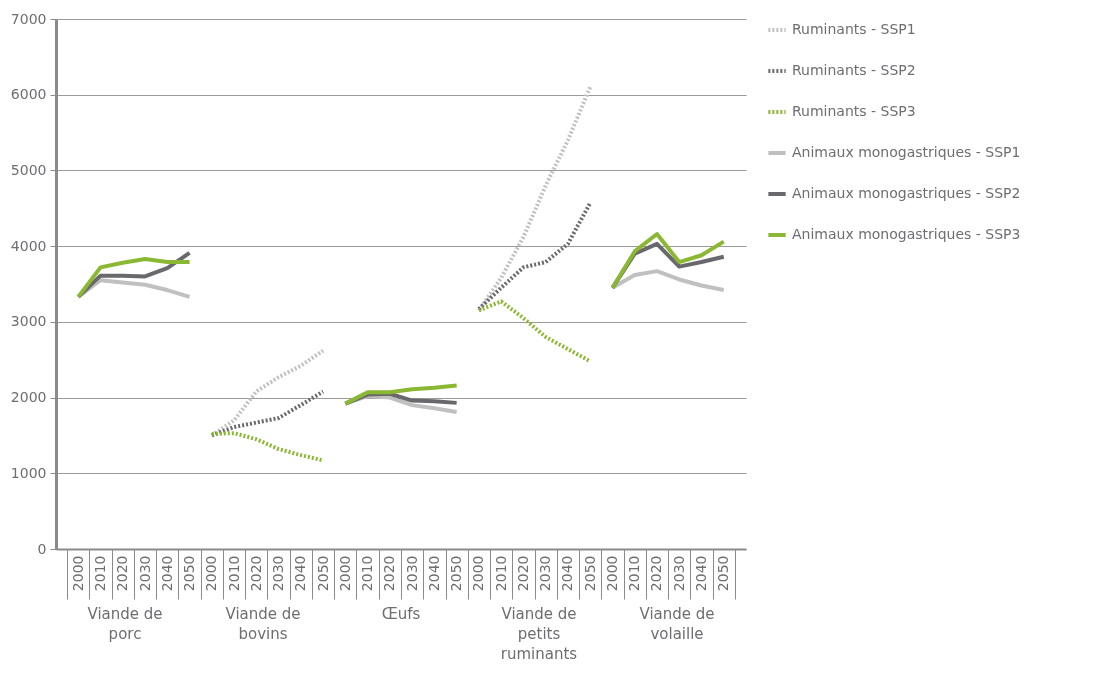 This screenshot has width=1110, height=689. Describe the element at coordinates (854, 70) in the screenshot. I see `legend-label: Ruminants - SSP2` at that location.